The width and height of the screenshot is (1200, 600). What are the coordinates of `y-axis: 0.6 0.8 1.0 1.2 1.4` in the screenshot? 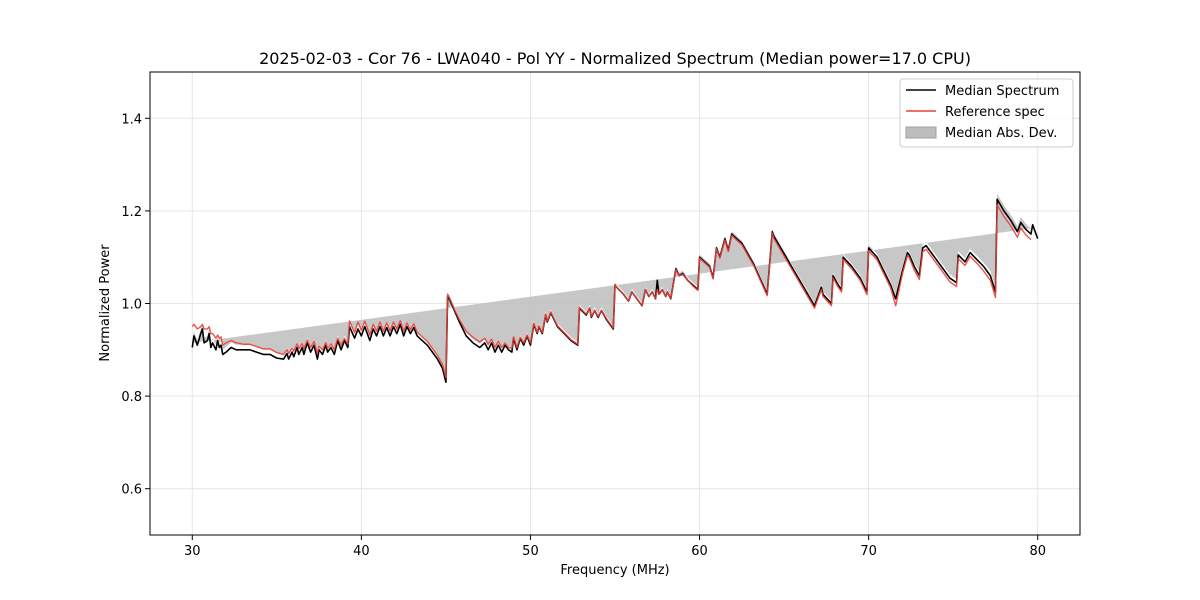 It's located at (135, 305).